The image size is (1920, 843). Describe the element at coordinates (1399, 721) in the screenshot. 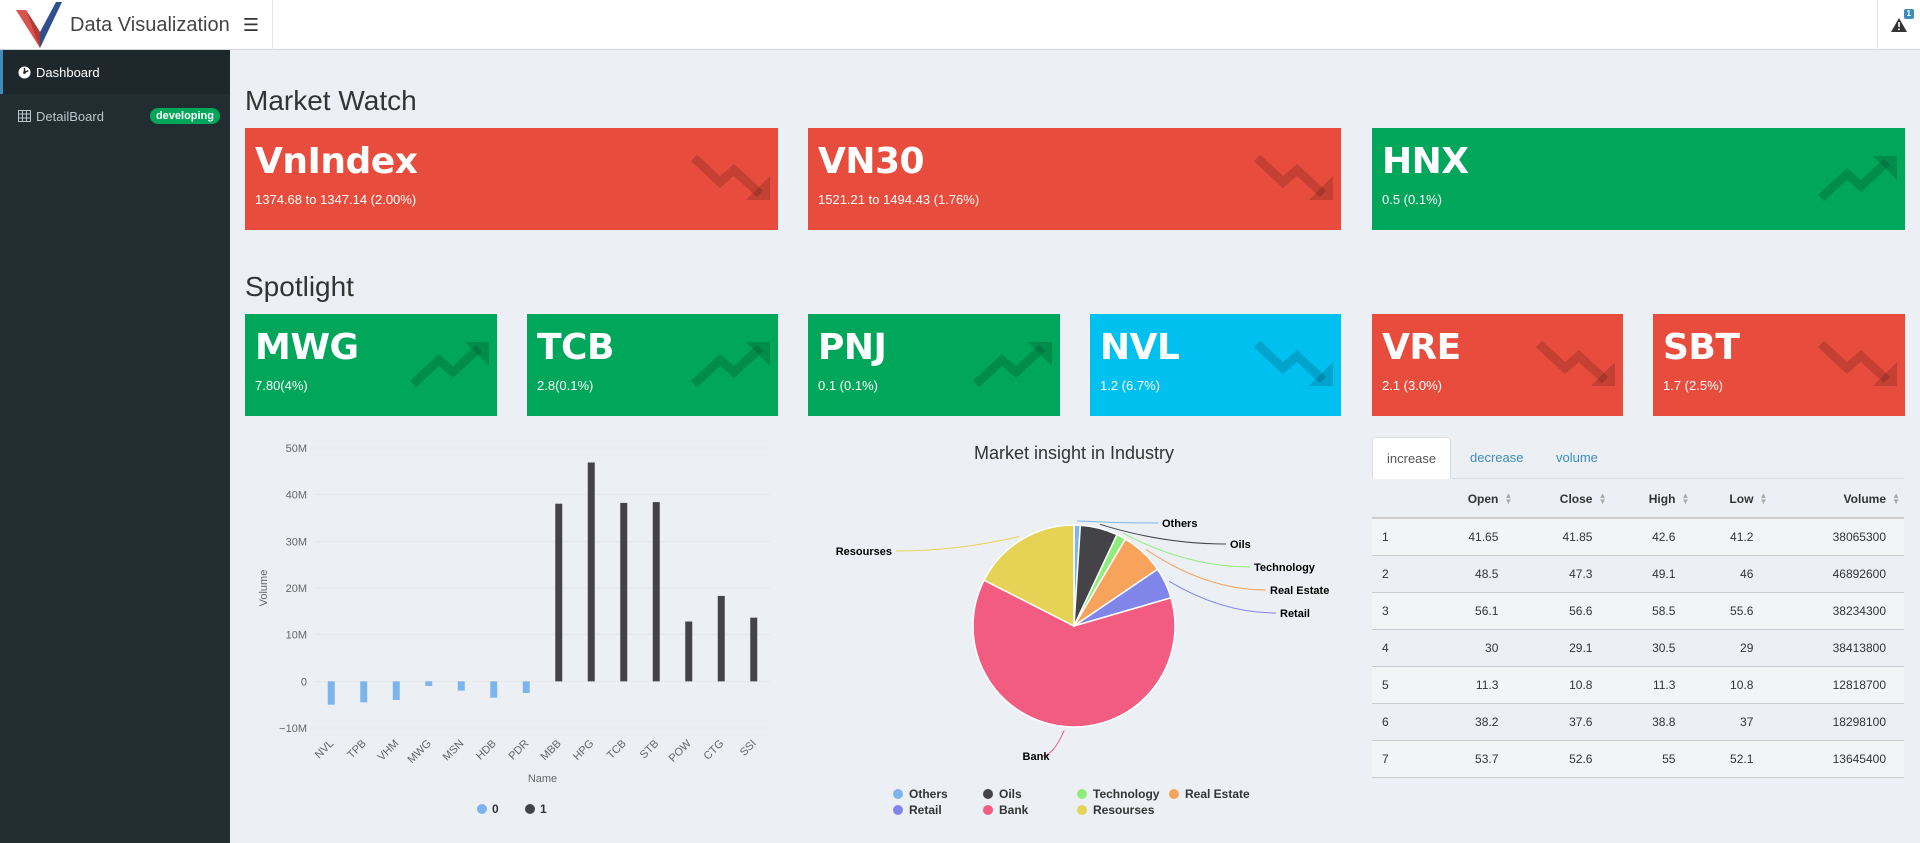

I see `row-index-cell: 6` at that location.